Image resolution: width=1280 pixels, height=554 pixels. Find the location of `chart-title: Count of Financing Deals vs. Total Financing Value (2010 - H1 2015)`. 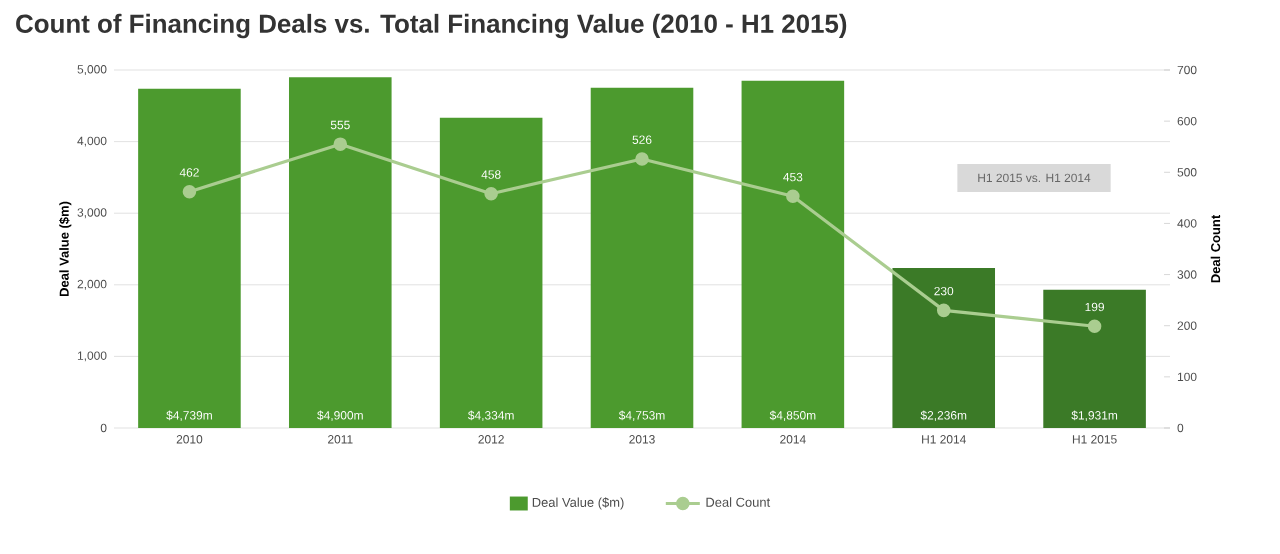

chart-title: Count of Financing Deals vs. Total Financing Value (2010 - H1 2015) is located at coordinates (431, 26).